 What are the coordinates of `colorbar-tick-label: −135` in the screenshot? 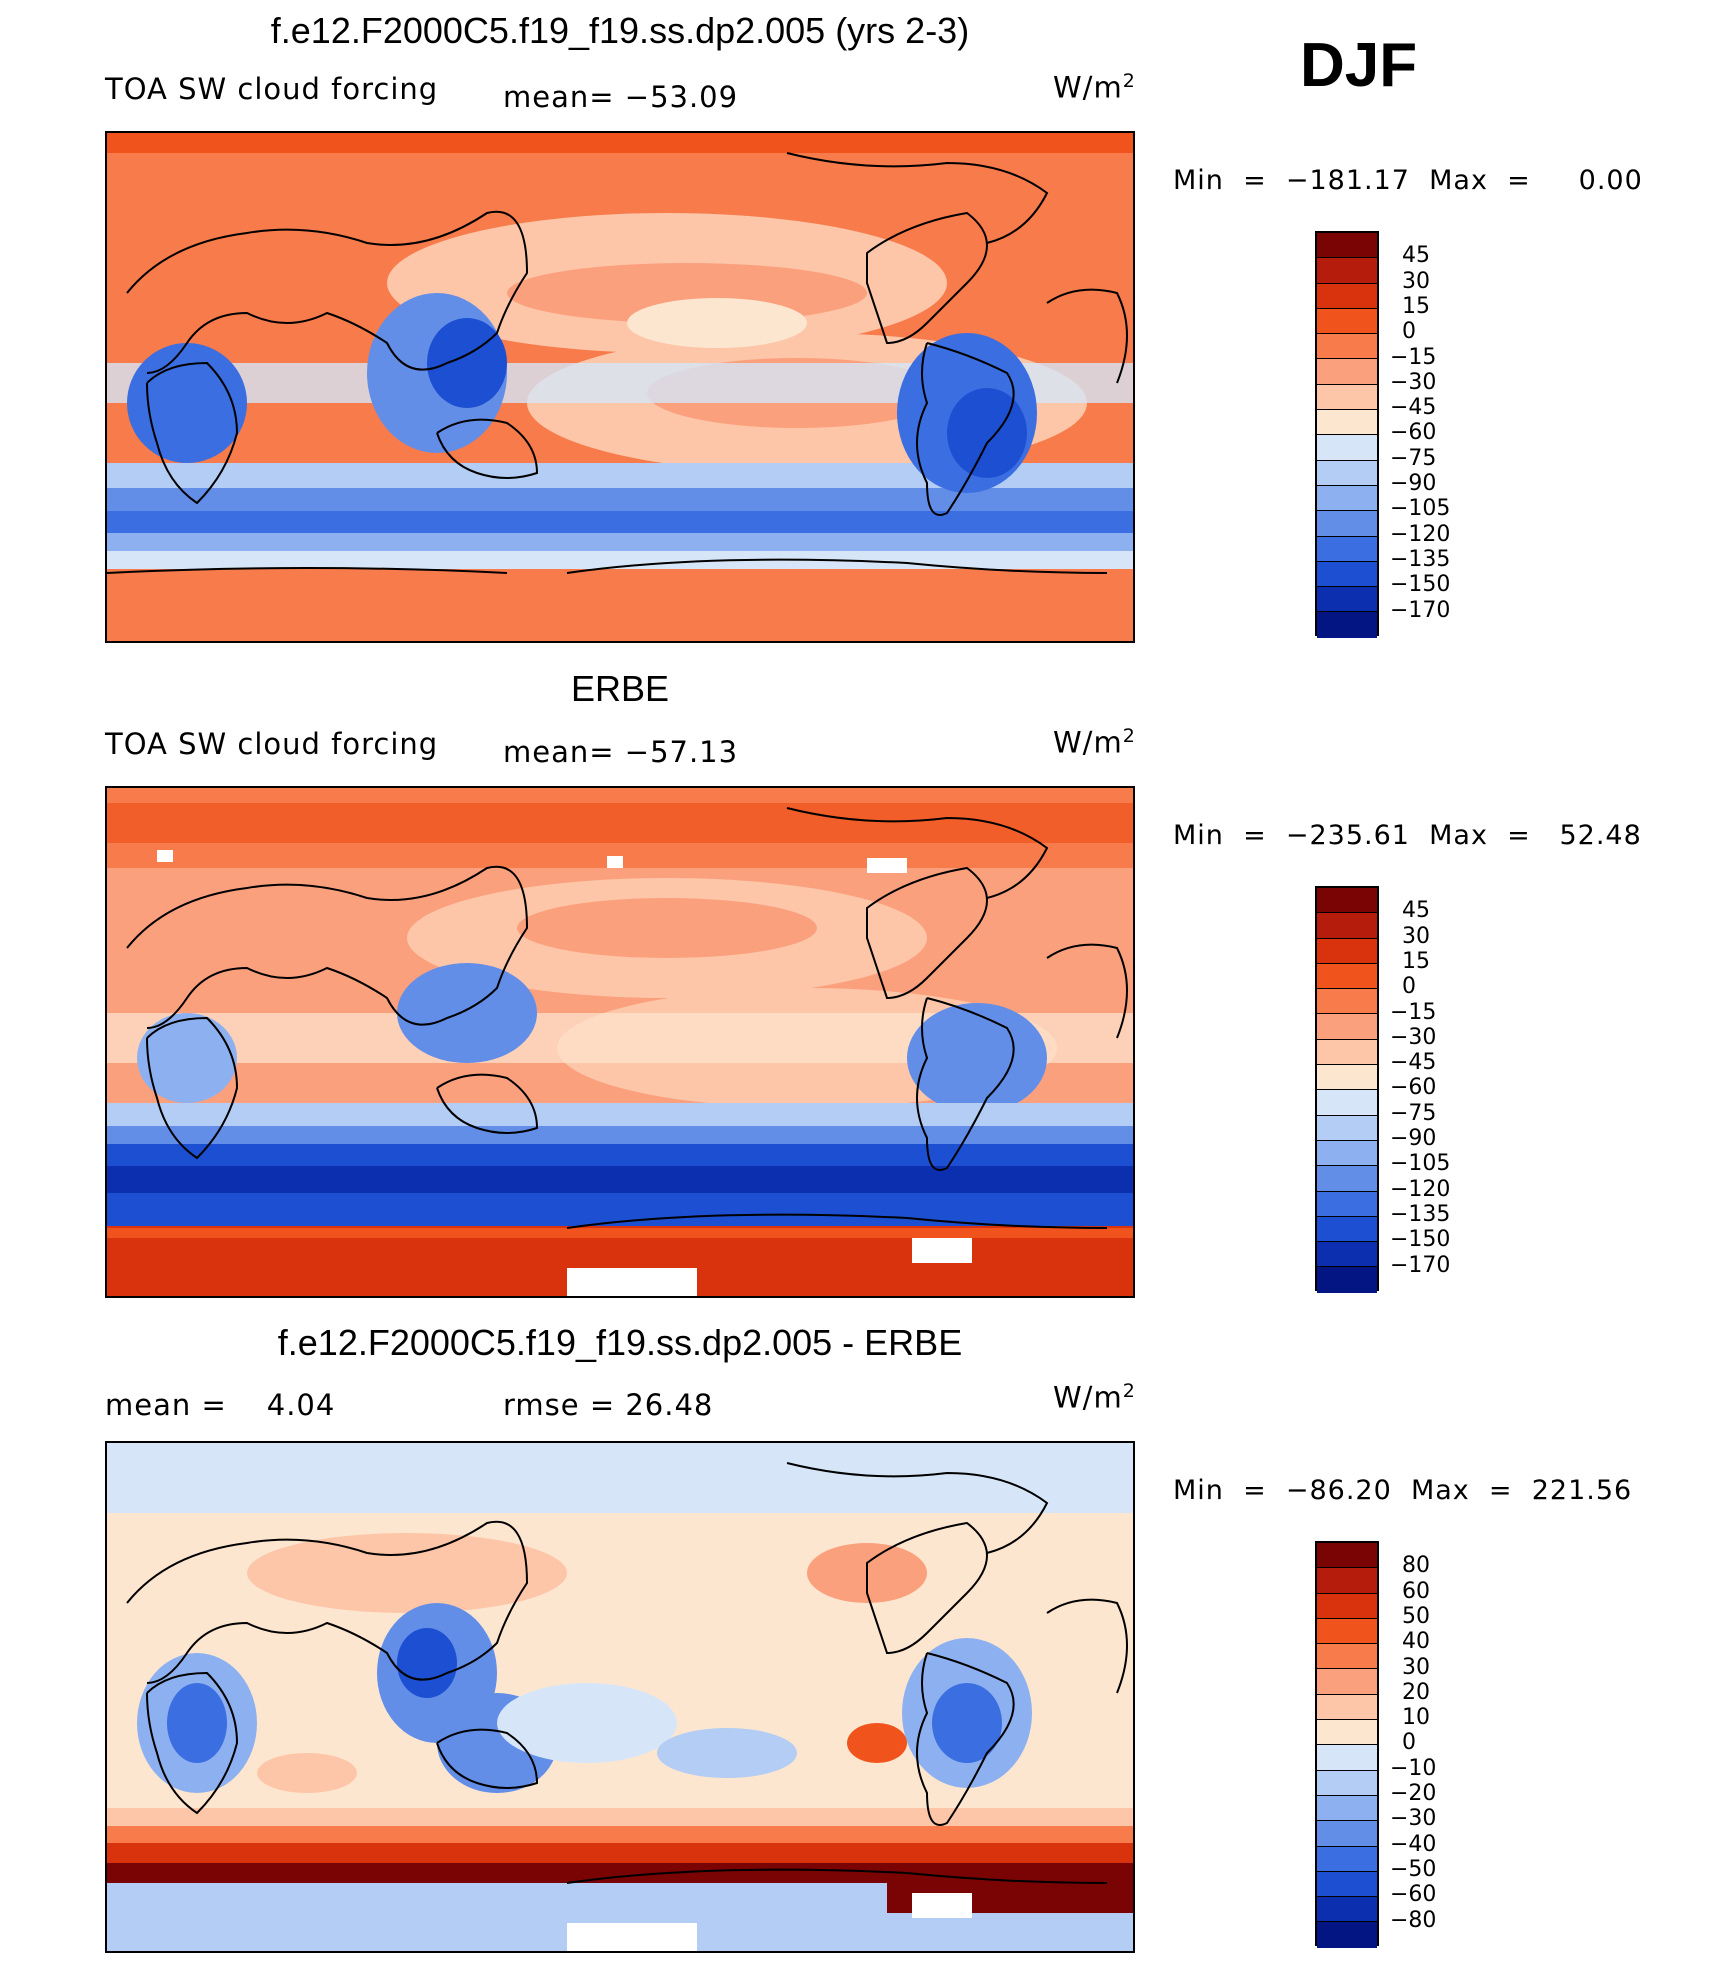 It's located at (1420, 1214).